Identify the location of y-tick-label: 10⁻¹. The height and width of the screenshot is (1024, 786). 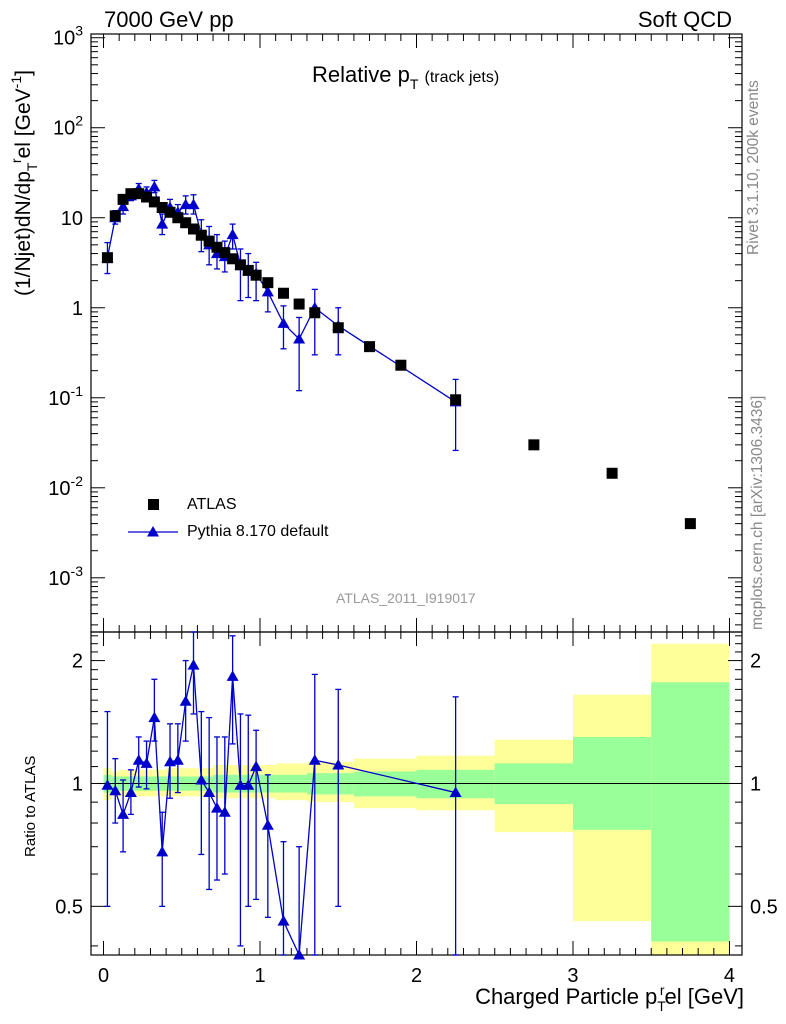
(65, 396).